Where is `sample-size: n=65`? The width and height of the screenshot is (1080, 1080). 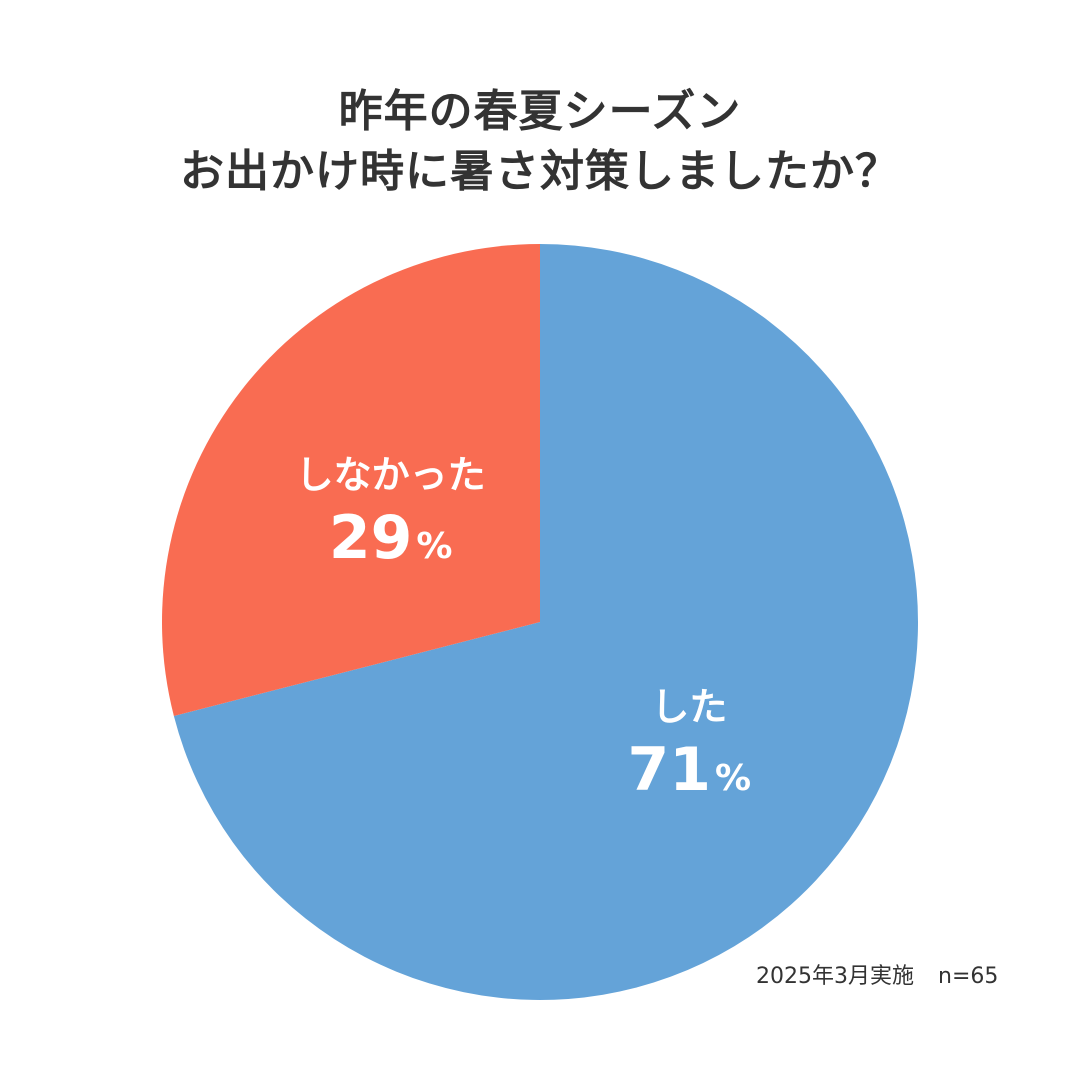
sample-size: n=65 is located at coordinates (968, 976).